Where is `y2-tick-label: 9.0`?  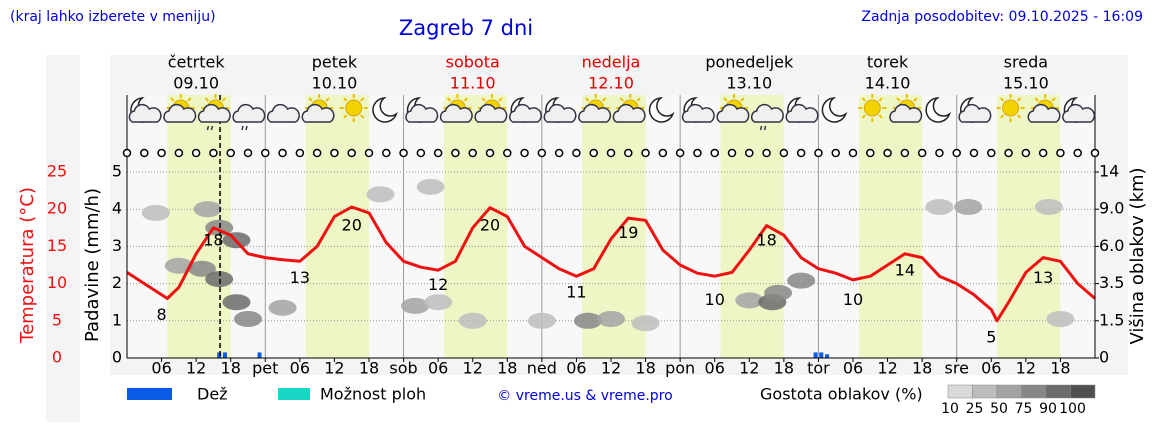 y2-tick-label: 9.0 is located at coordinates (1111, 208).